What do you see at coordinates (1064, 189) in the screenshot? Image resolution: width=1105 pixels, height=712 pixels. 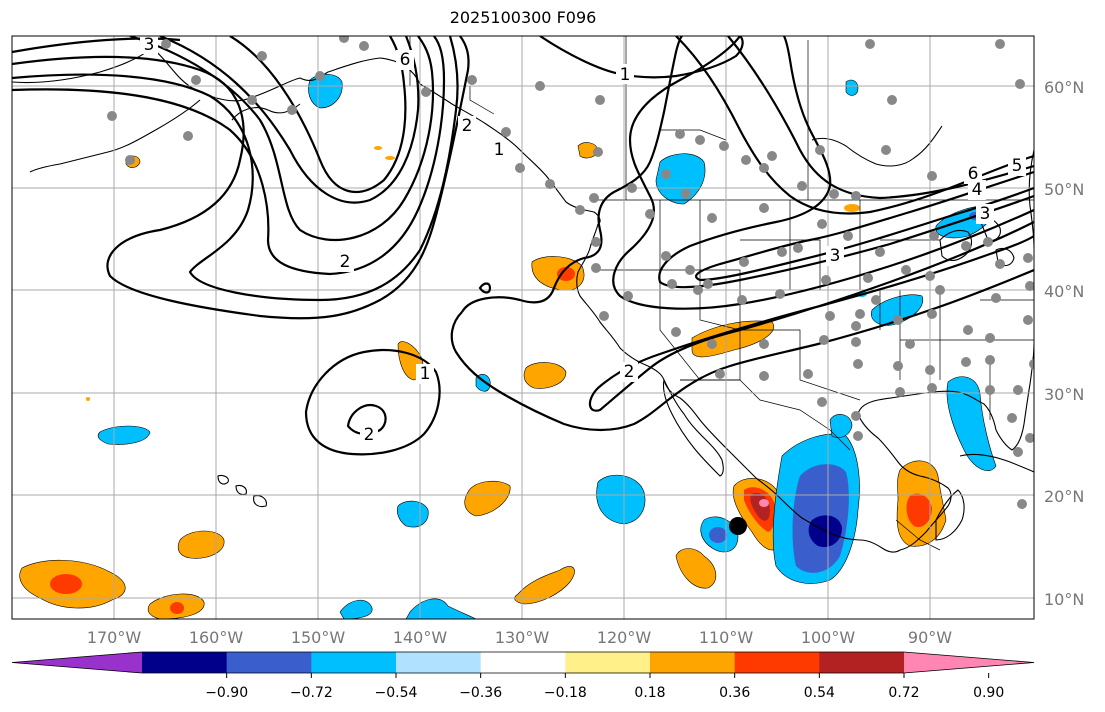 I see `lat-label: 50°N` at bounding box center [1064, 189].